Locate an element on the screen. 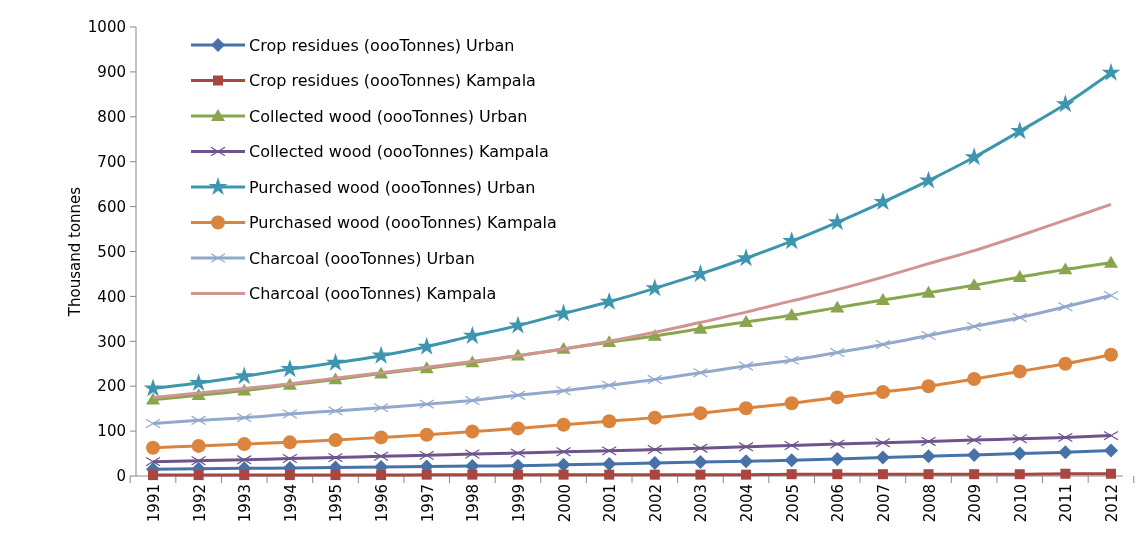  legend-label: Crop residues (oooTonnes) Urban is located at coordinates (382, 45).